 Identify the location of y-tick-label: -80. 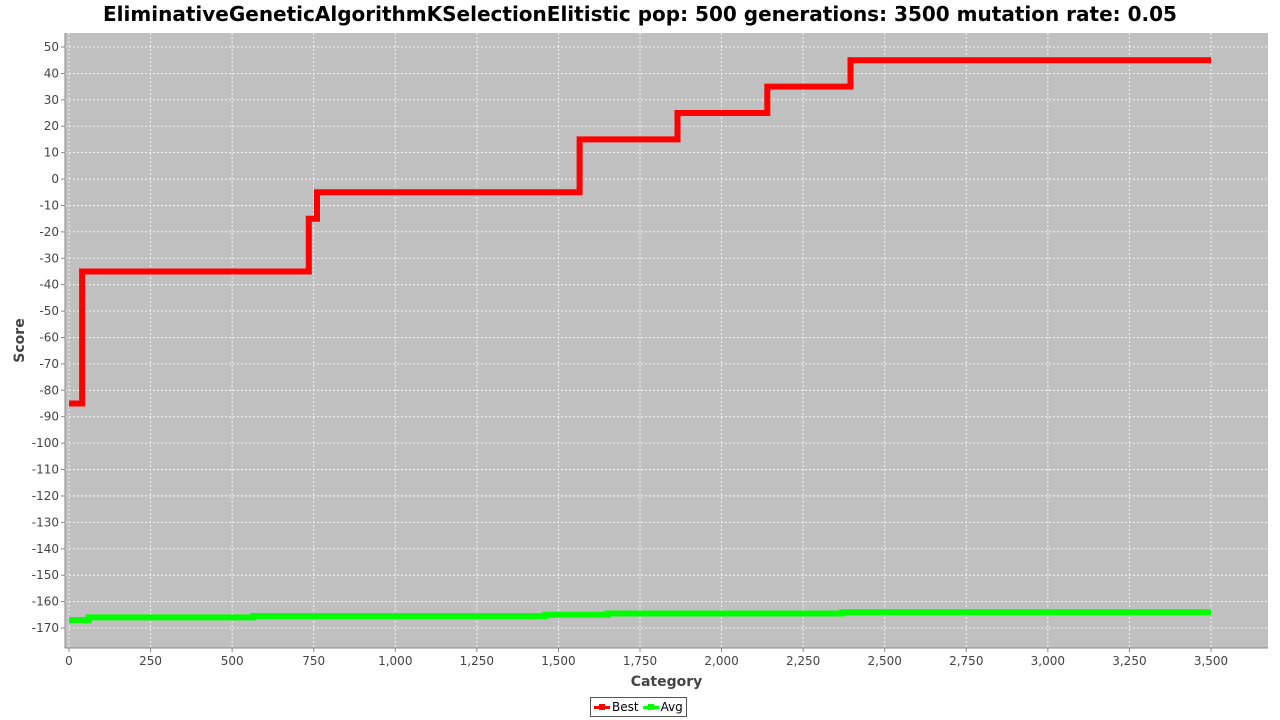
(49, 390).